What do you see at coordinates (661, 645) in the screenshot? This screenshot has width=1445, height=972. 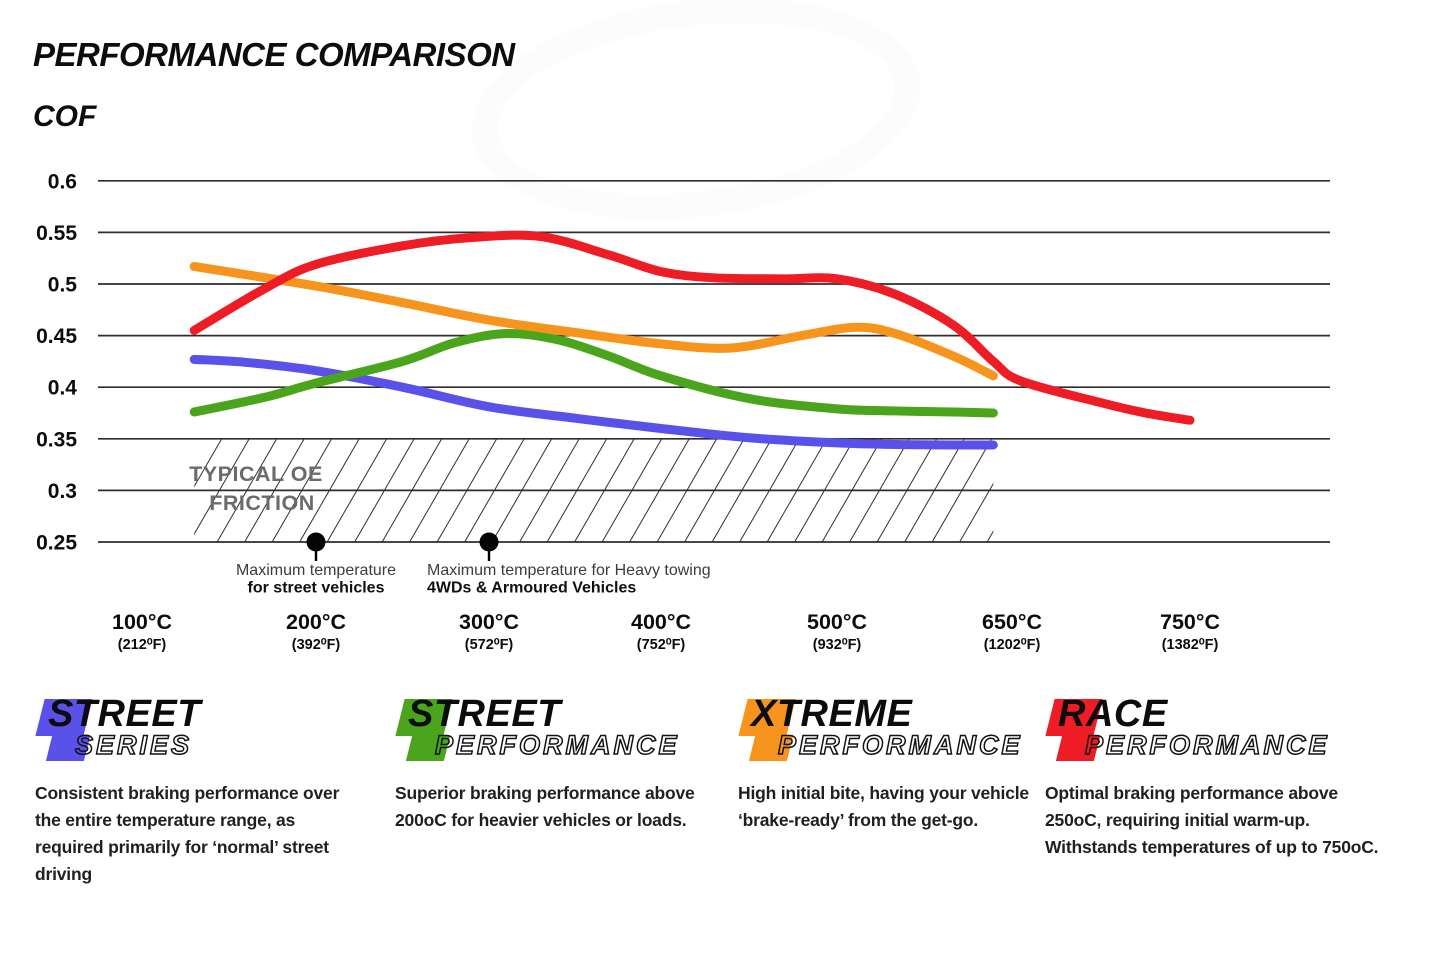 I see `x-tick-fahrenheit: (752⁰F)` at bounding box center [661, 645].